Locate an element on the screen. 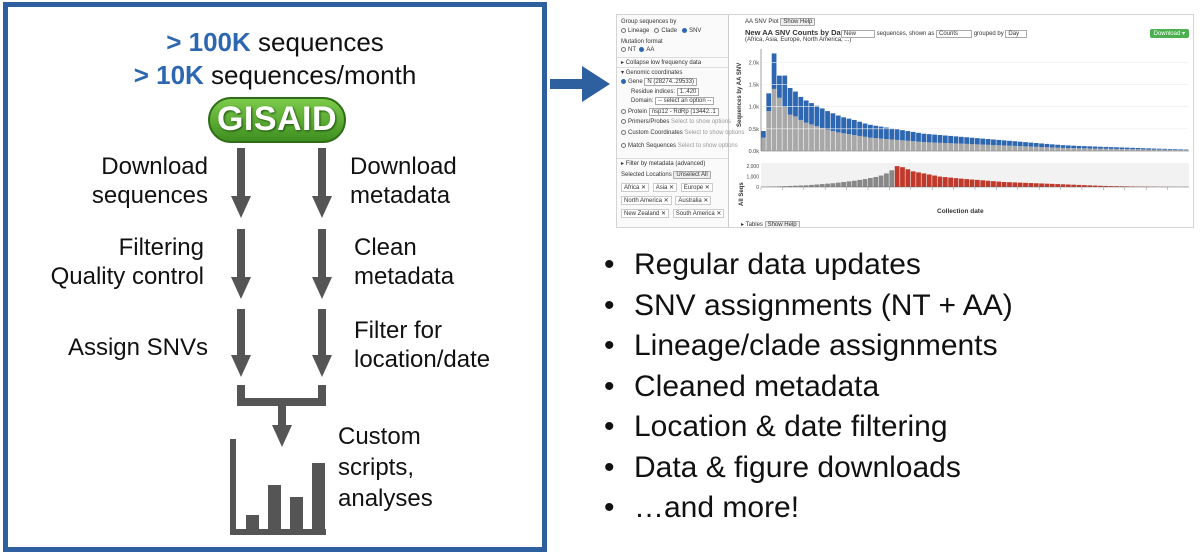 The width and height of the screenshot is (1200, 555). radio-protein is located at coordinates (623, 111).